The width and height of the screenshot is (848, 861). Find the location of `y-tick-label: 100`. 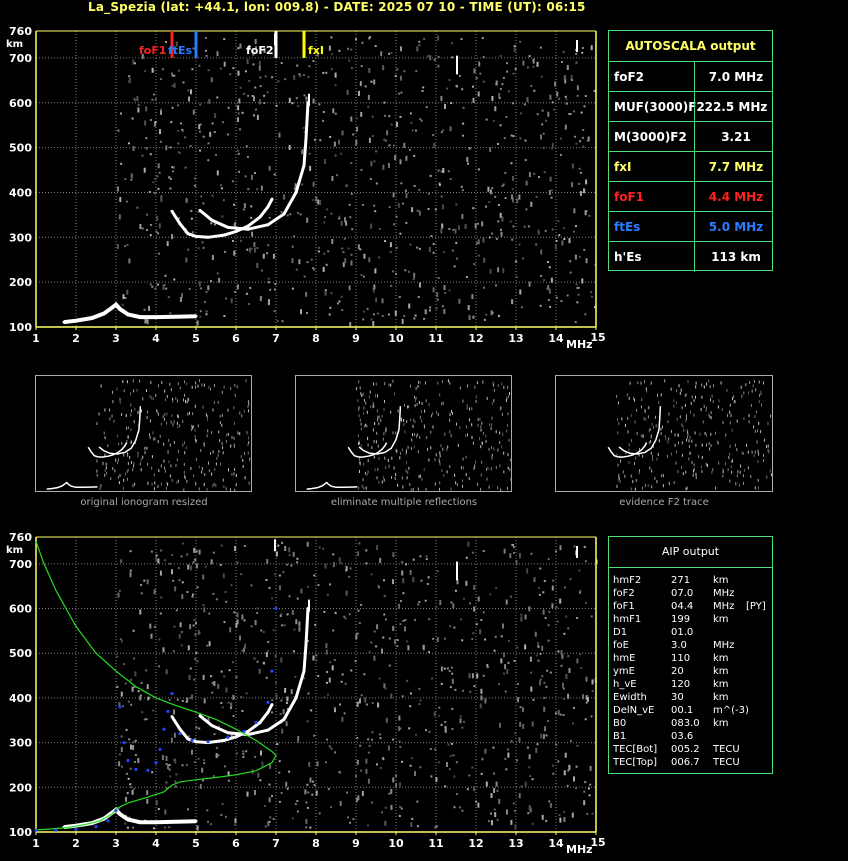

y-tick-label: 100 is located at coordinates (20, 832).